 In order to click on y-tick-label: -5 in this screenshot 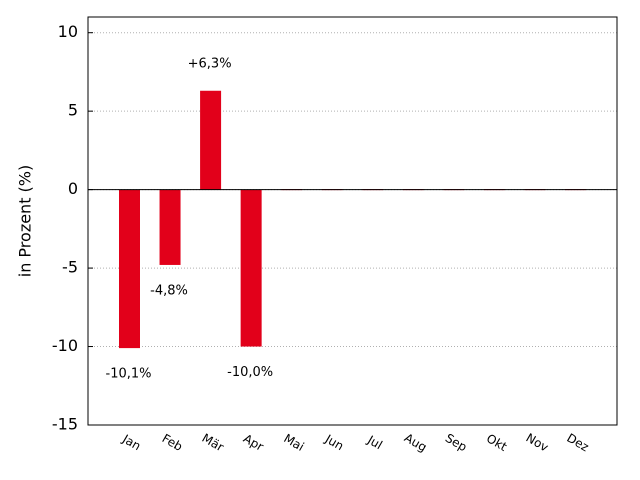, I will do `click(70, 267)`.